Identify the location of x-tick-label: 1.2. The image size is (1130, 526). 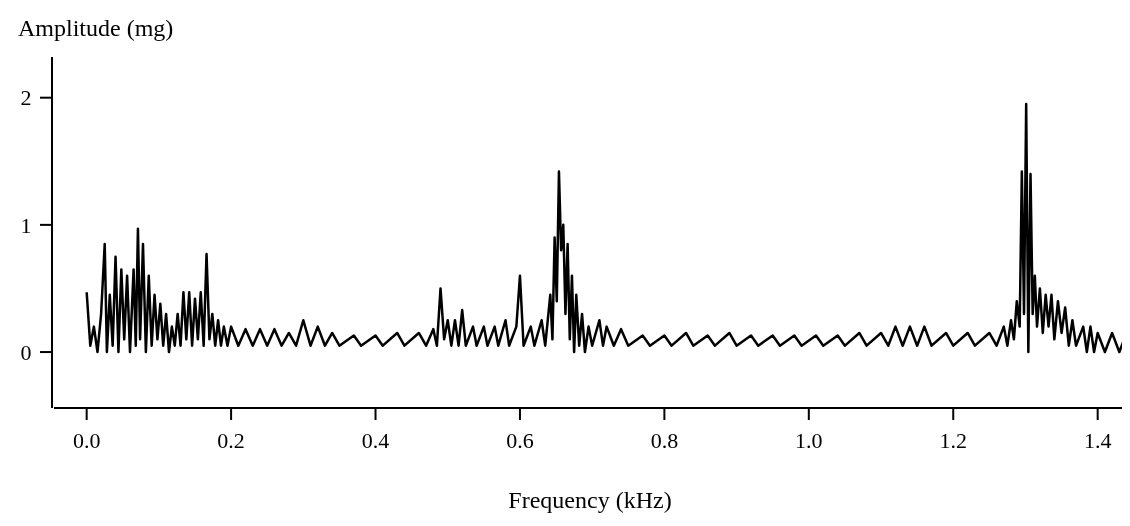
(953, 440).